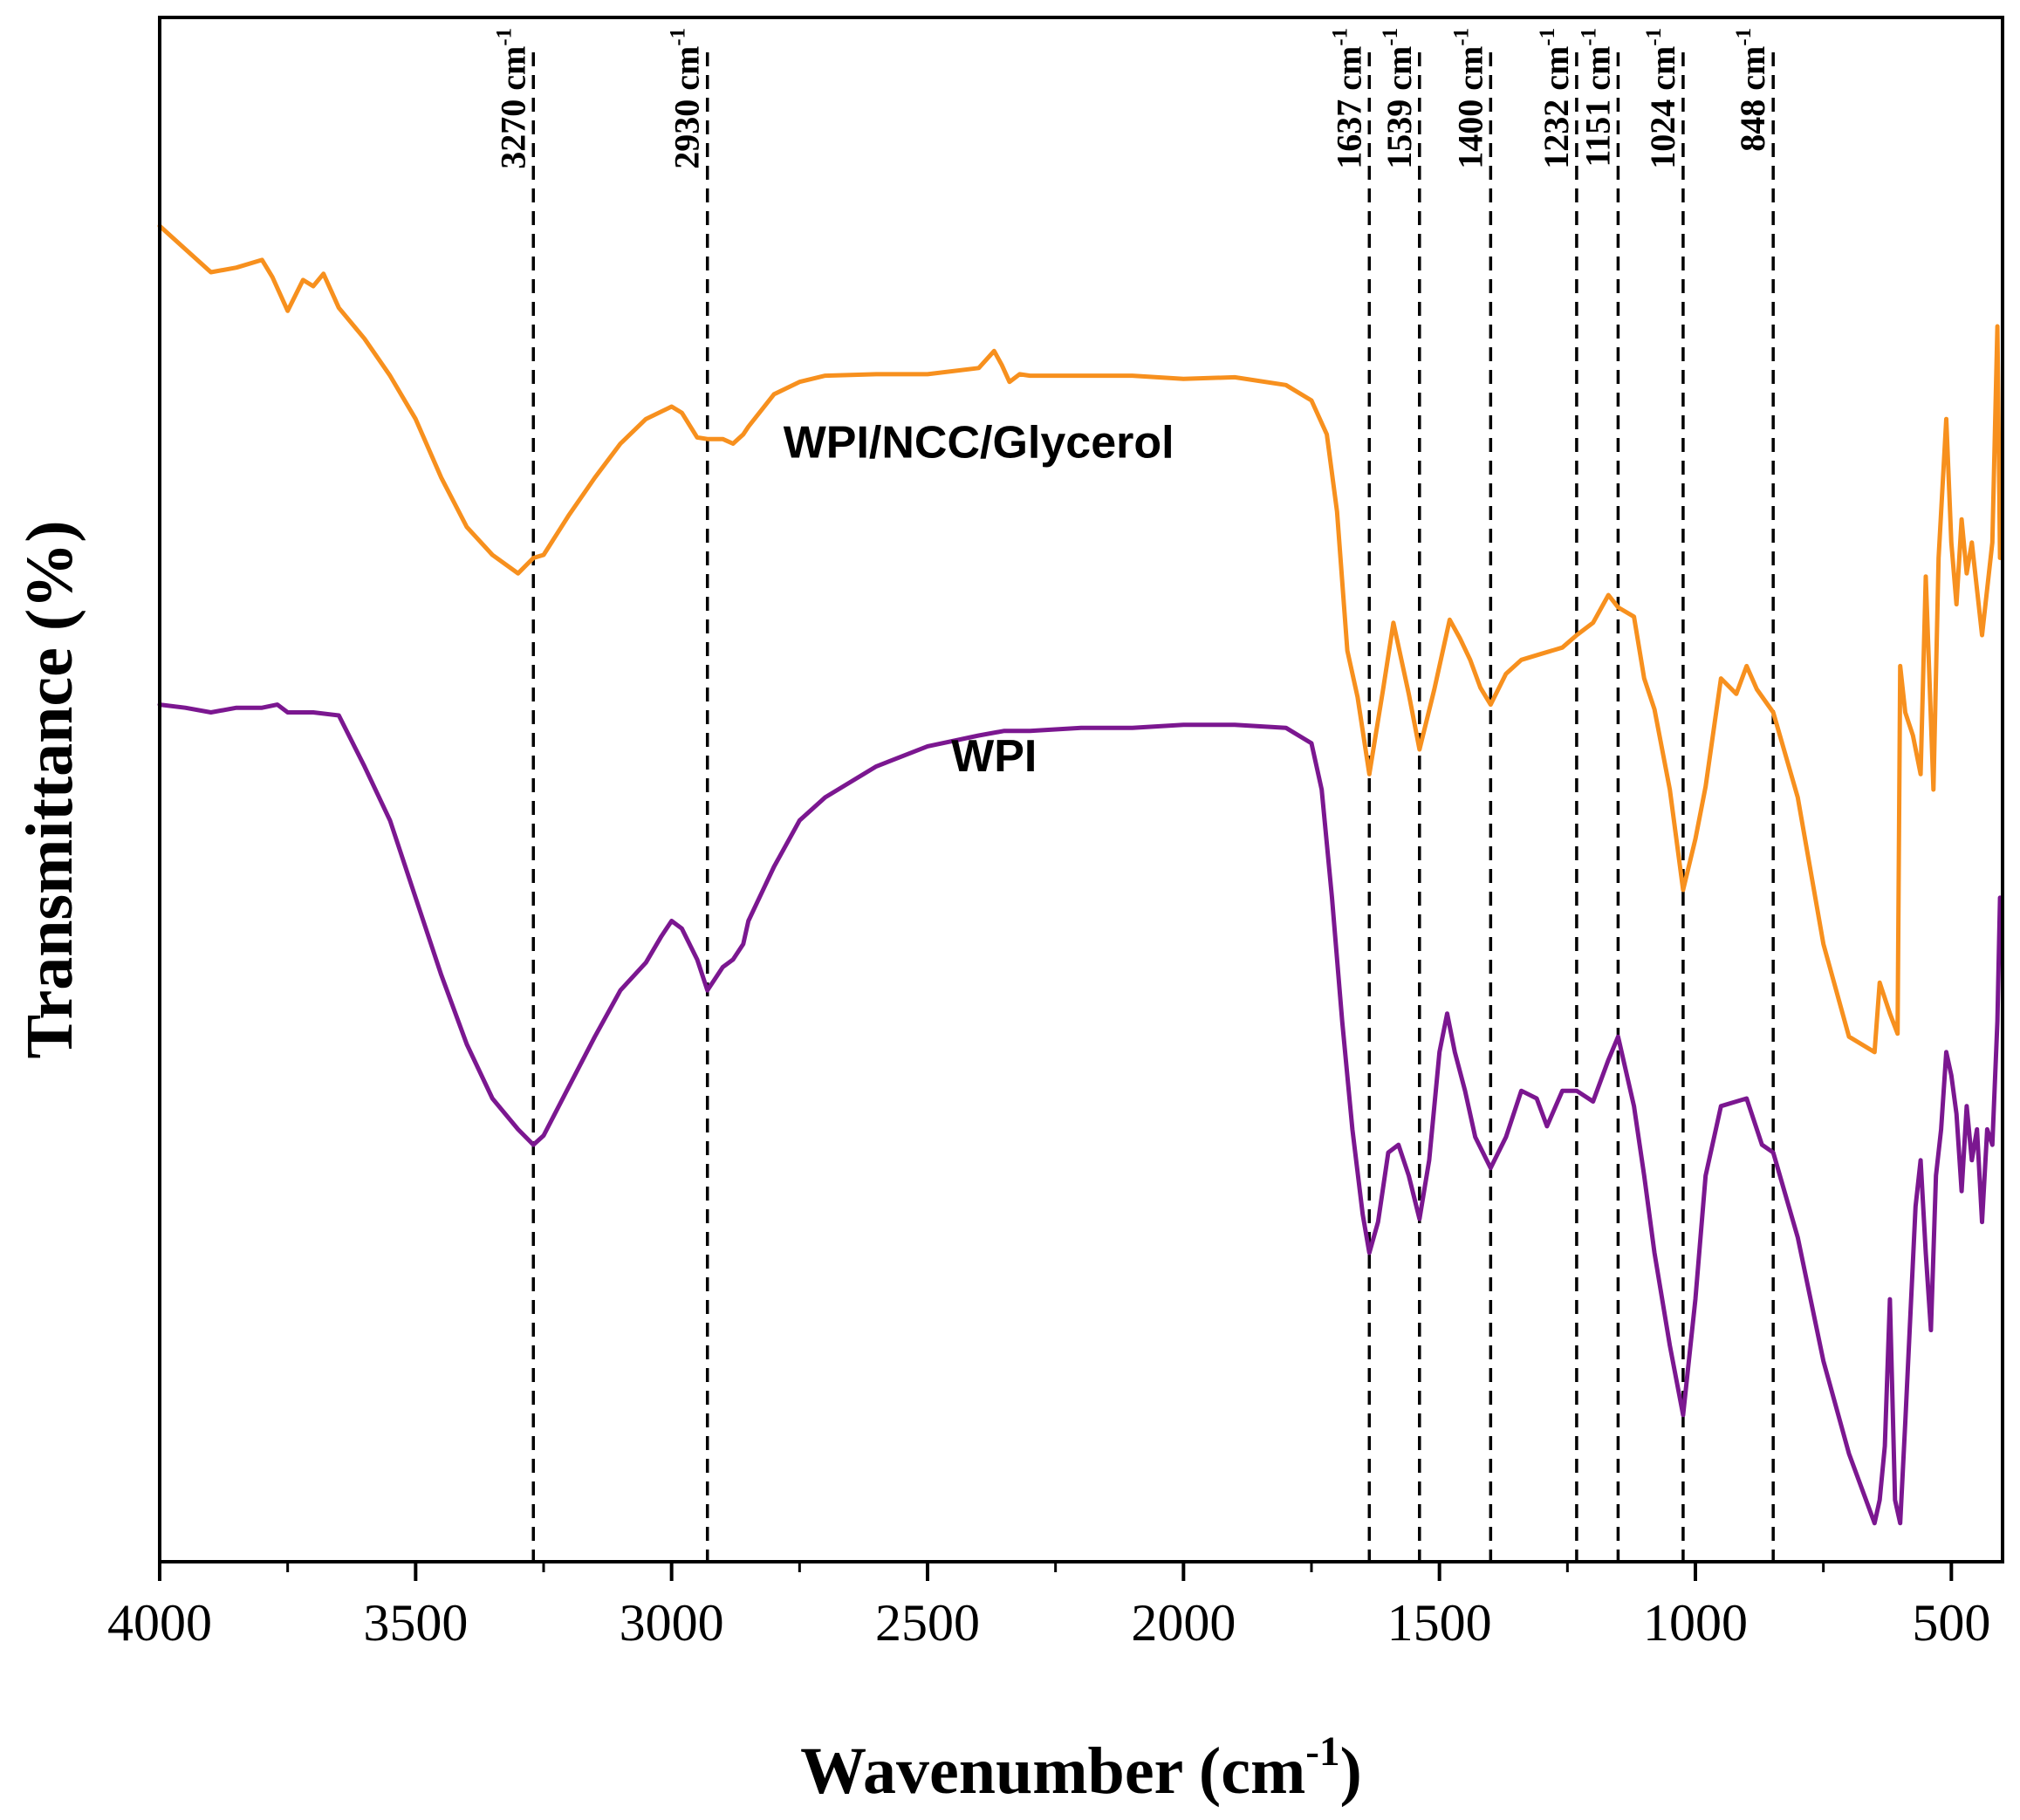 Image resolution: width=2020 pixels, height=1820 pixels. Describe the element at coordinates (994, 756) in the screenshot. I see `series-label: WPI` at that location.